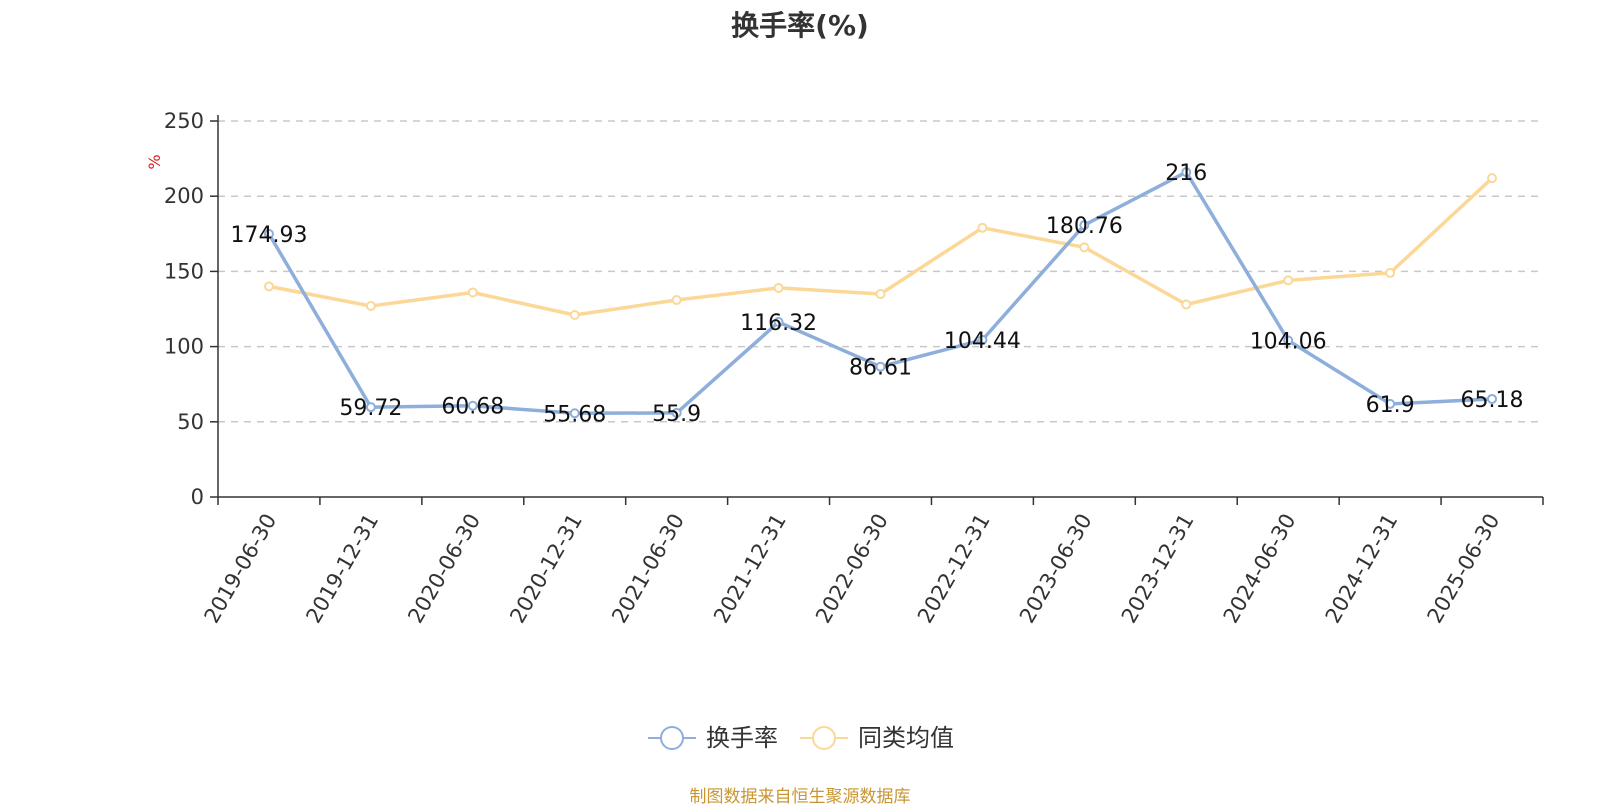 The height and width of the screenshot is (807, 1600). I want to click on data-label: 55.68, so click(574, 414).